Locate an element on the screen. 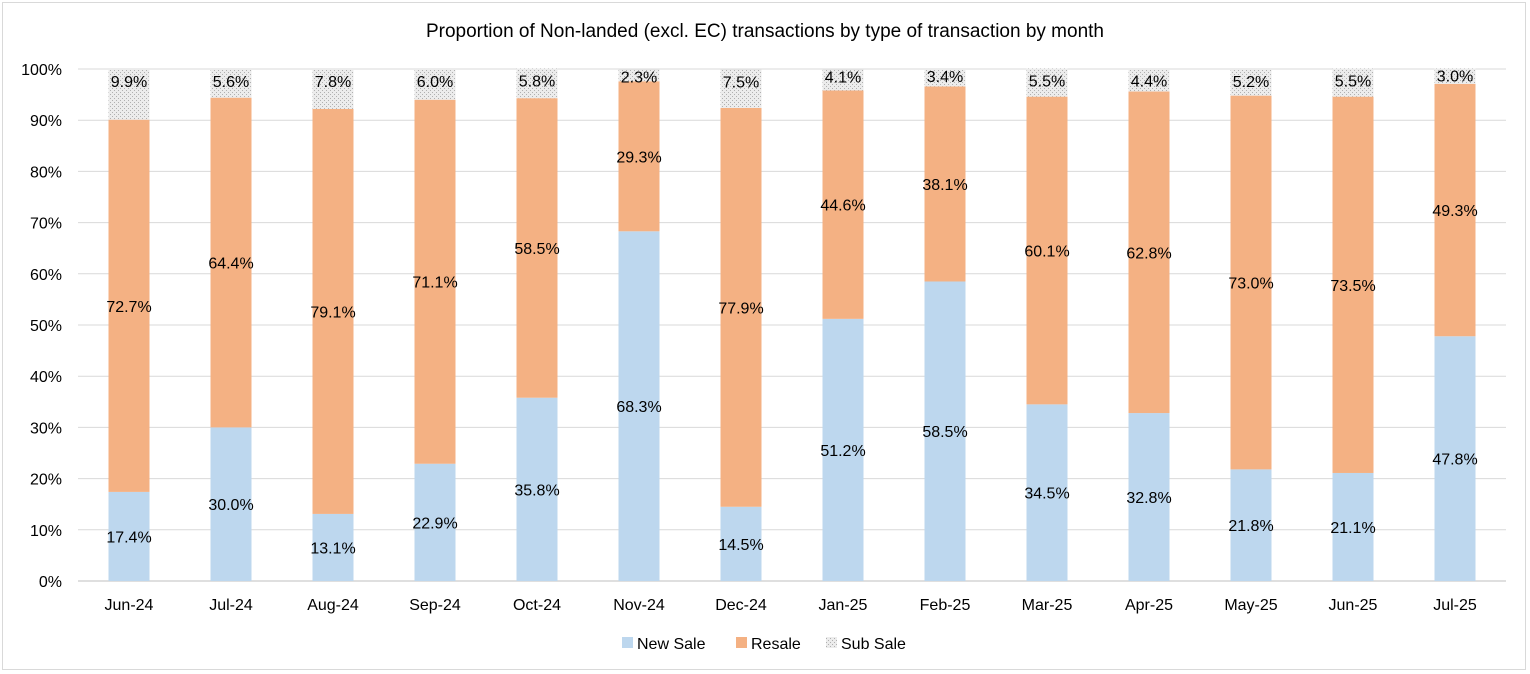  data-label-resale: 73.5% is located at coordinates (1352, 286).